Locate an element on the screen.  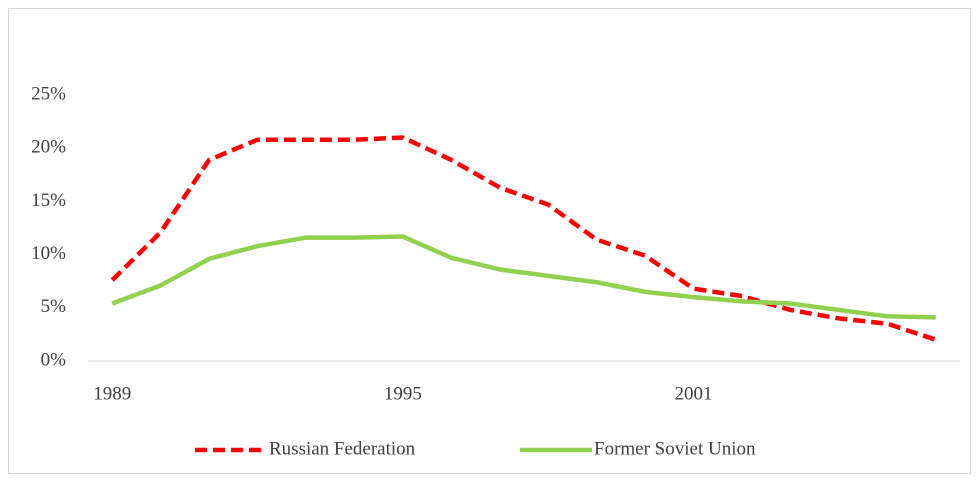
y-tick-label: 15% is located at coordinates (48, 200).